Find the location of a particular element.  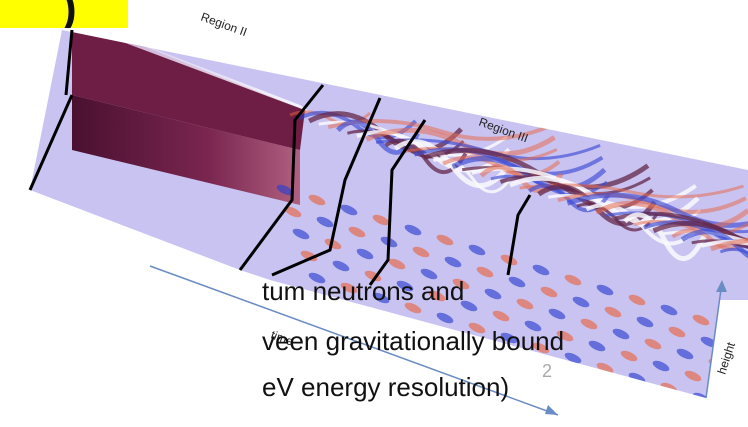

title-highlight: ) is located at coordinates (64, 14).